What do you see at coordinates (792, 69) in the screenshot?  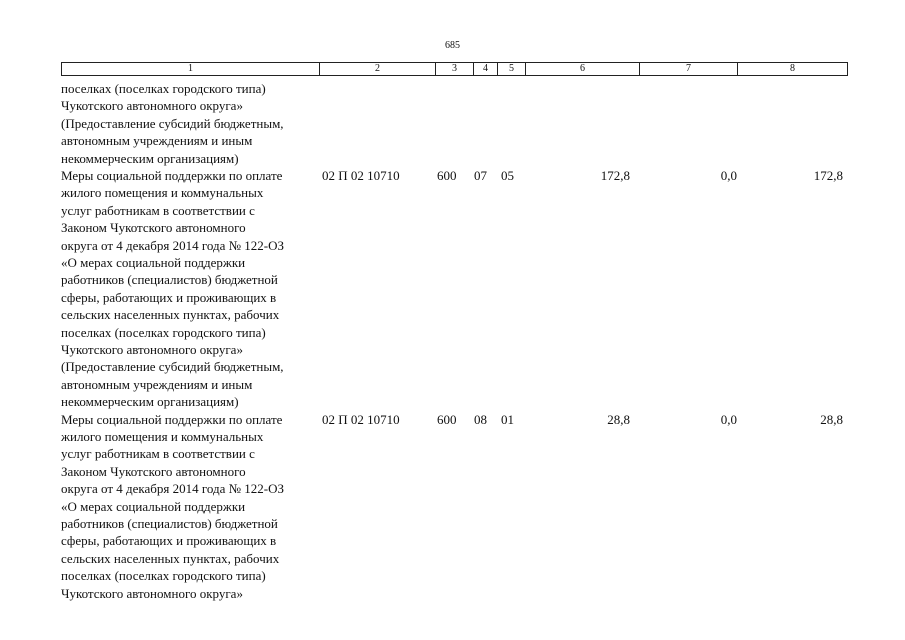 I see `header-cell: 8` at bounding box center [792, 69].